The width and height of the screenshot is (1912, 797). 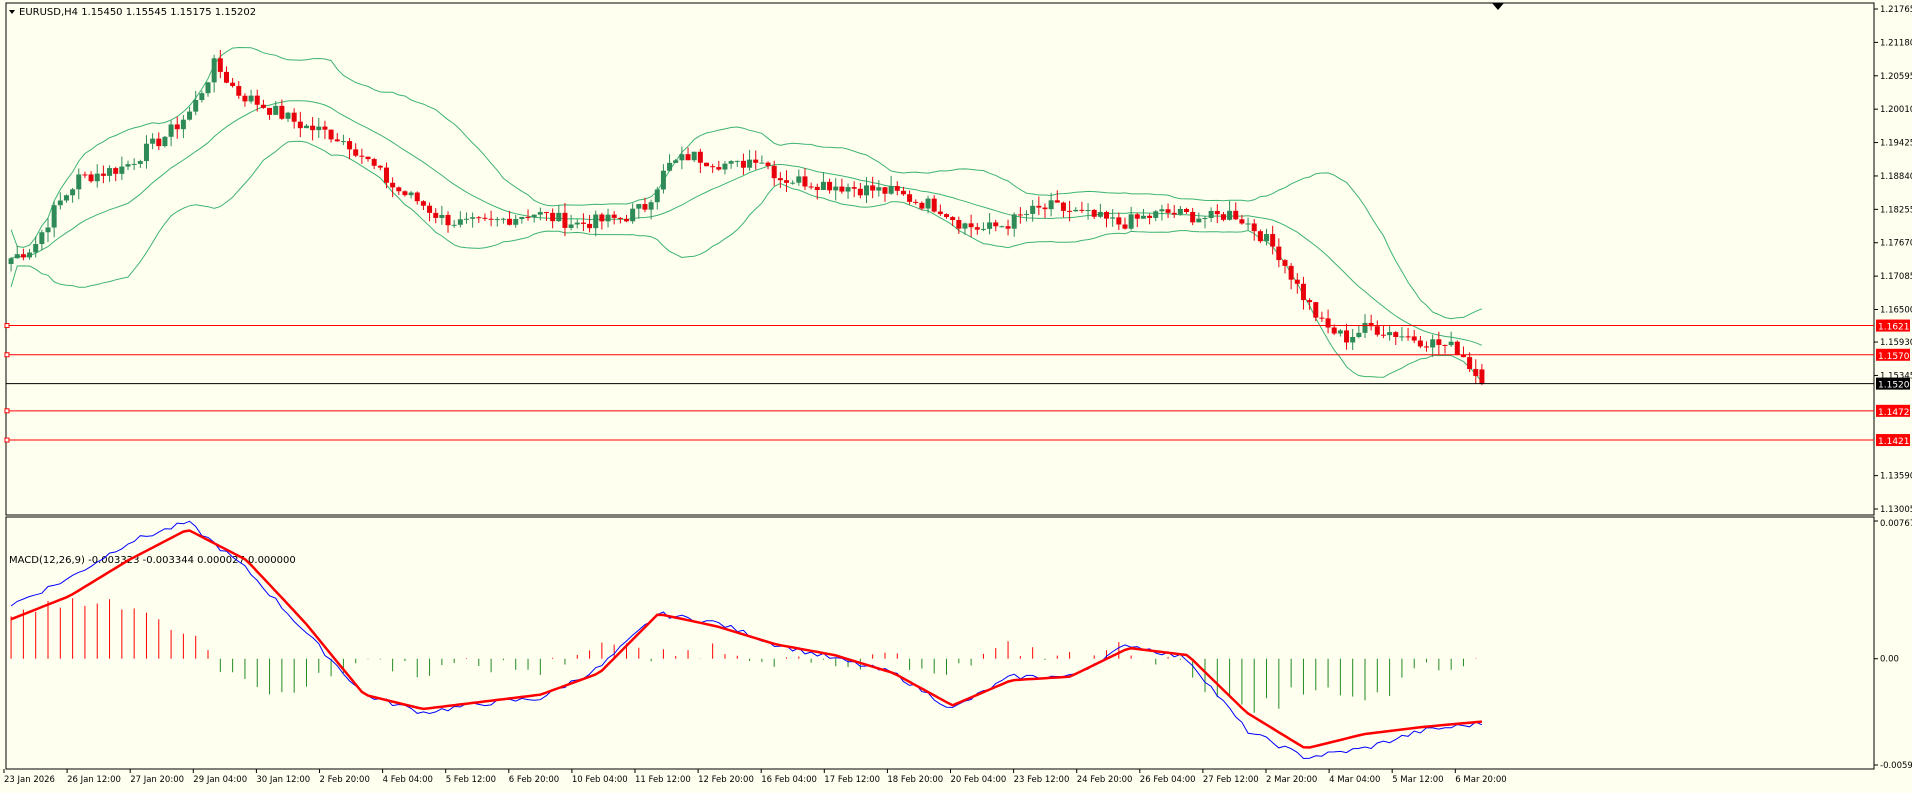 I want to click on symbol-dropdown-icon, so click(x=12, y=12).